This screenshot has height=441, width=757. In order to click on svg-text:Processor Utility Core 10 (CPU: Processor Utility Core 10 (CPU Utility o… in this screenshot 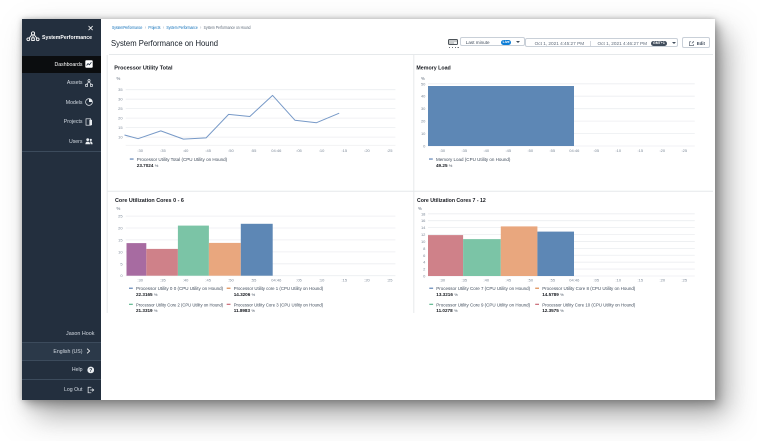, I will do `click(589, 304)`.